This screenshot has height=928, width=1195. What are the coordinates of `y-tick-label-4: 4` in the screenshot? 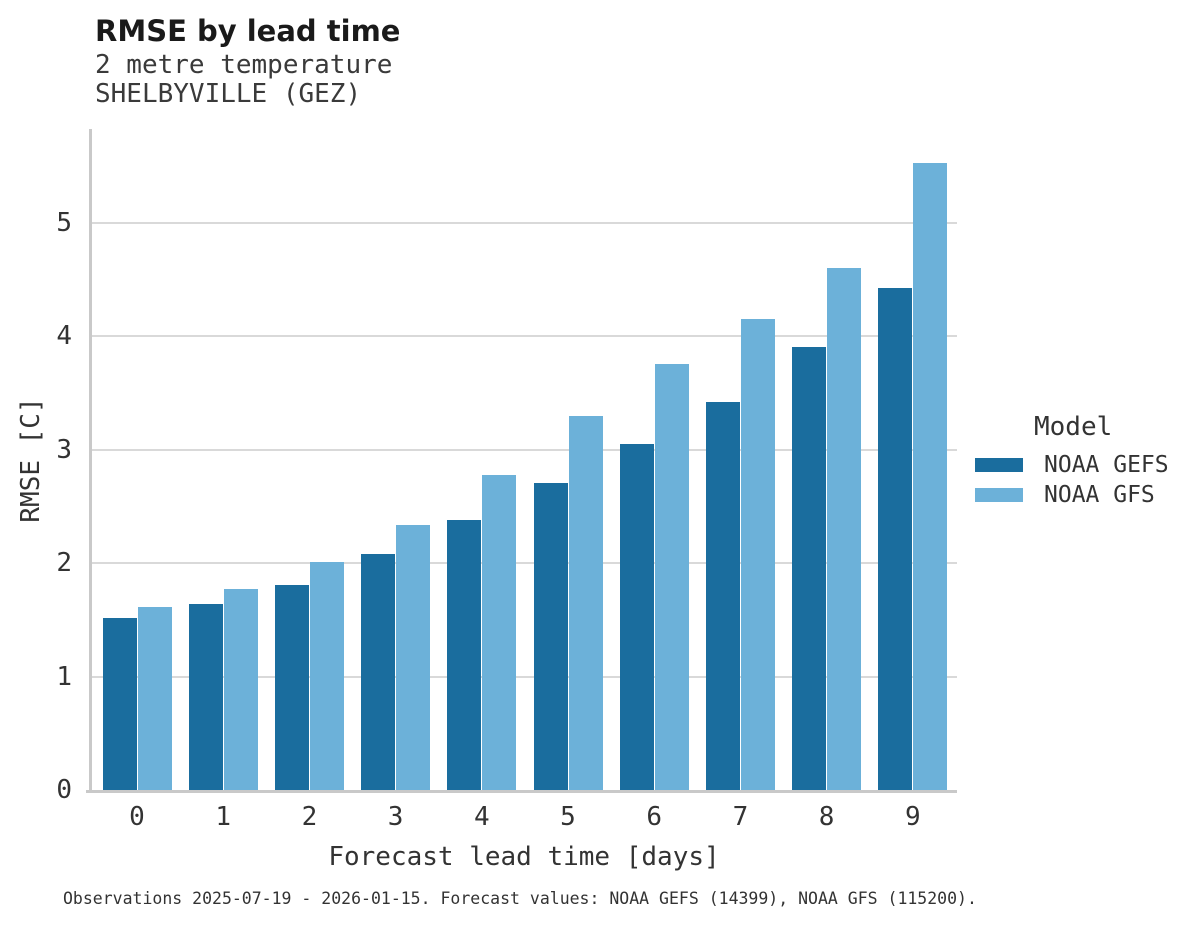 It's located at (64, 336).